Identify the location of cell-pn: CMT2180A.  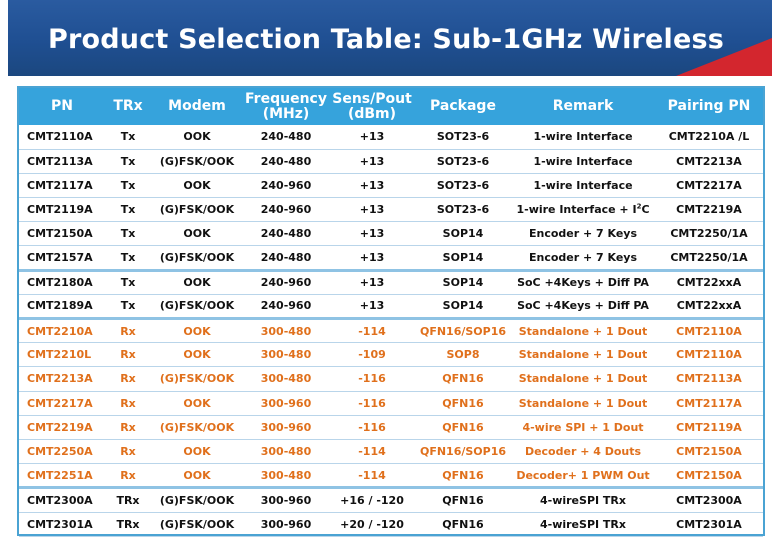
(60, 283).